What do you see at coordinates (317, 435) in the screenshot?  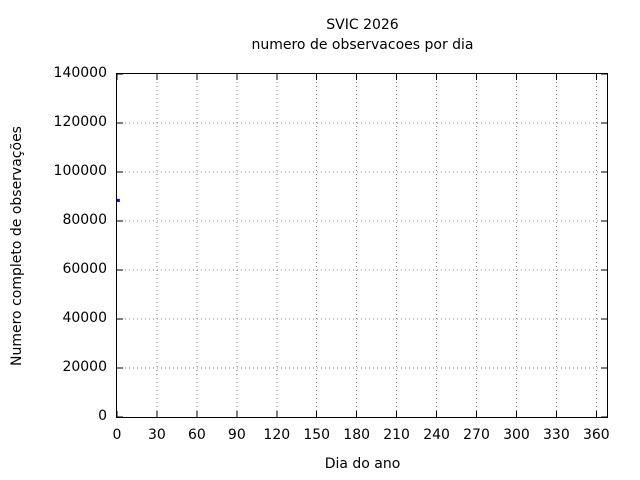 I see `x-tick-label: 150` at bounding box center [317, 435].